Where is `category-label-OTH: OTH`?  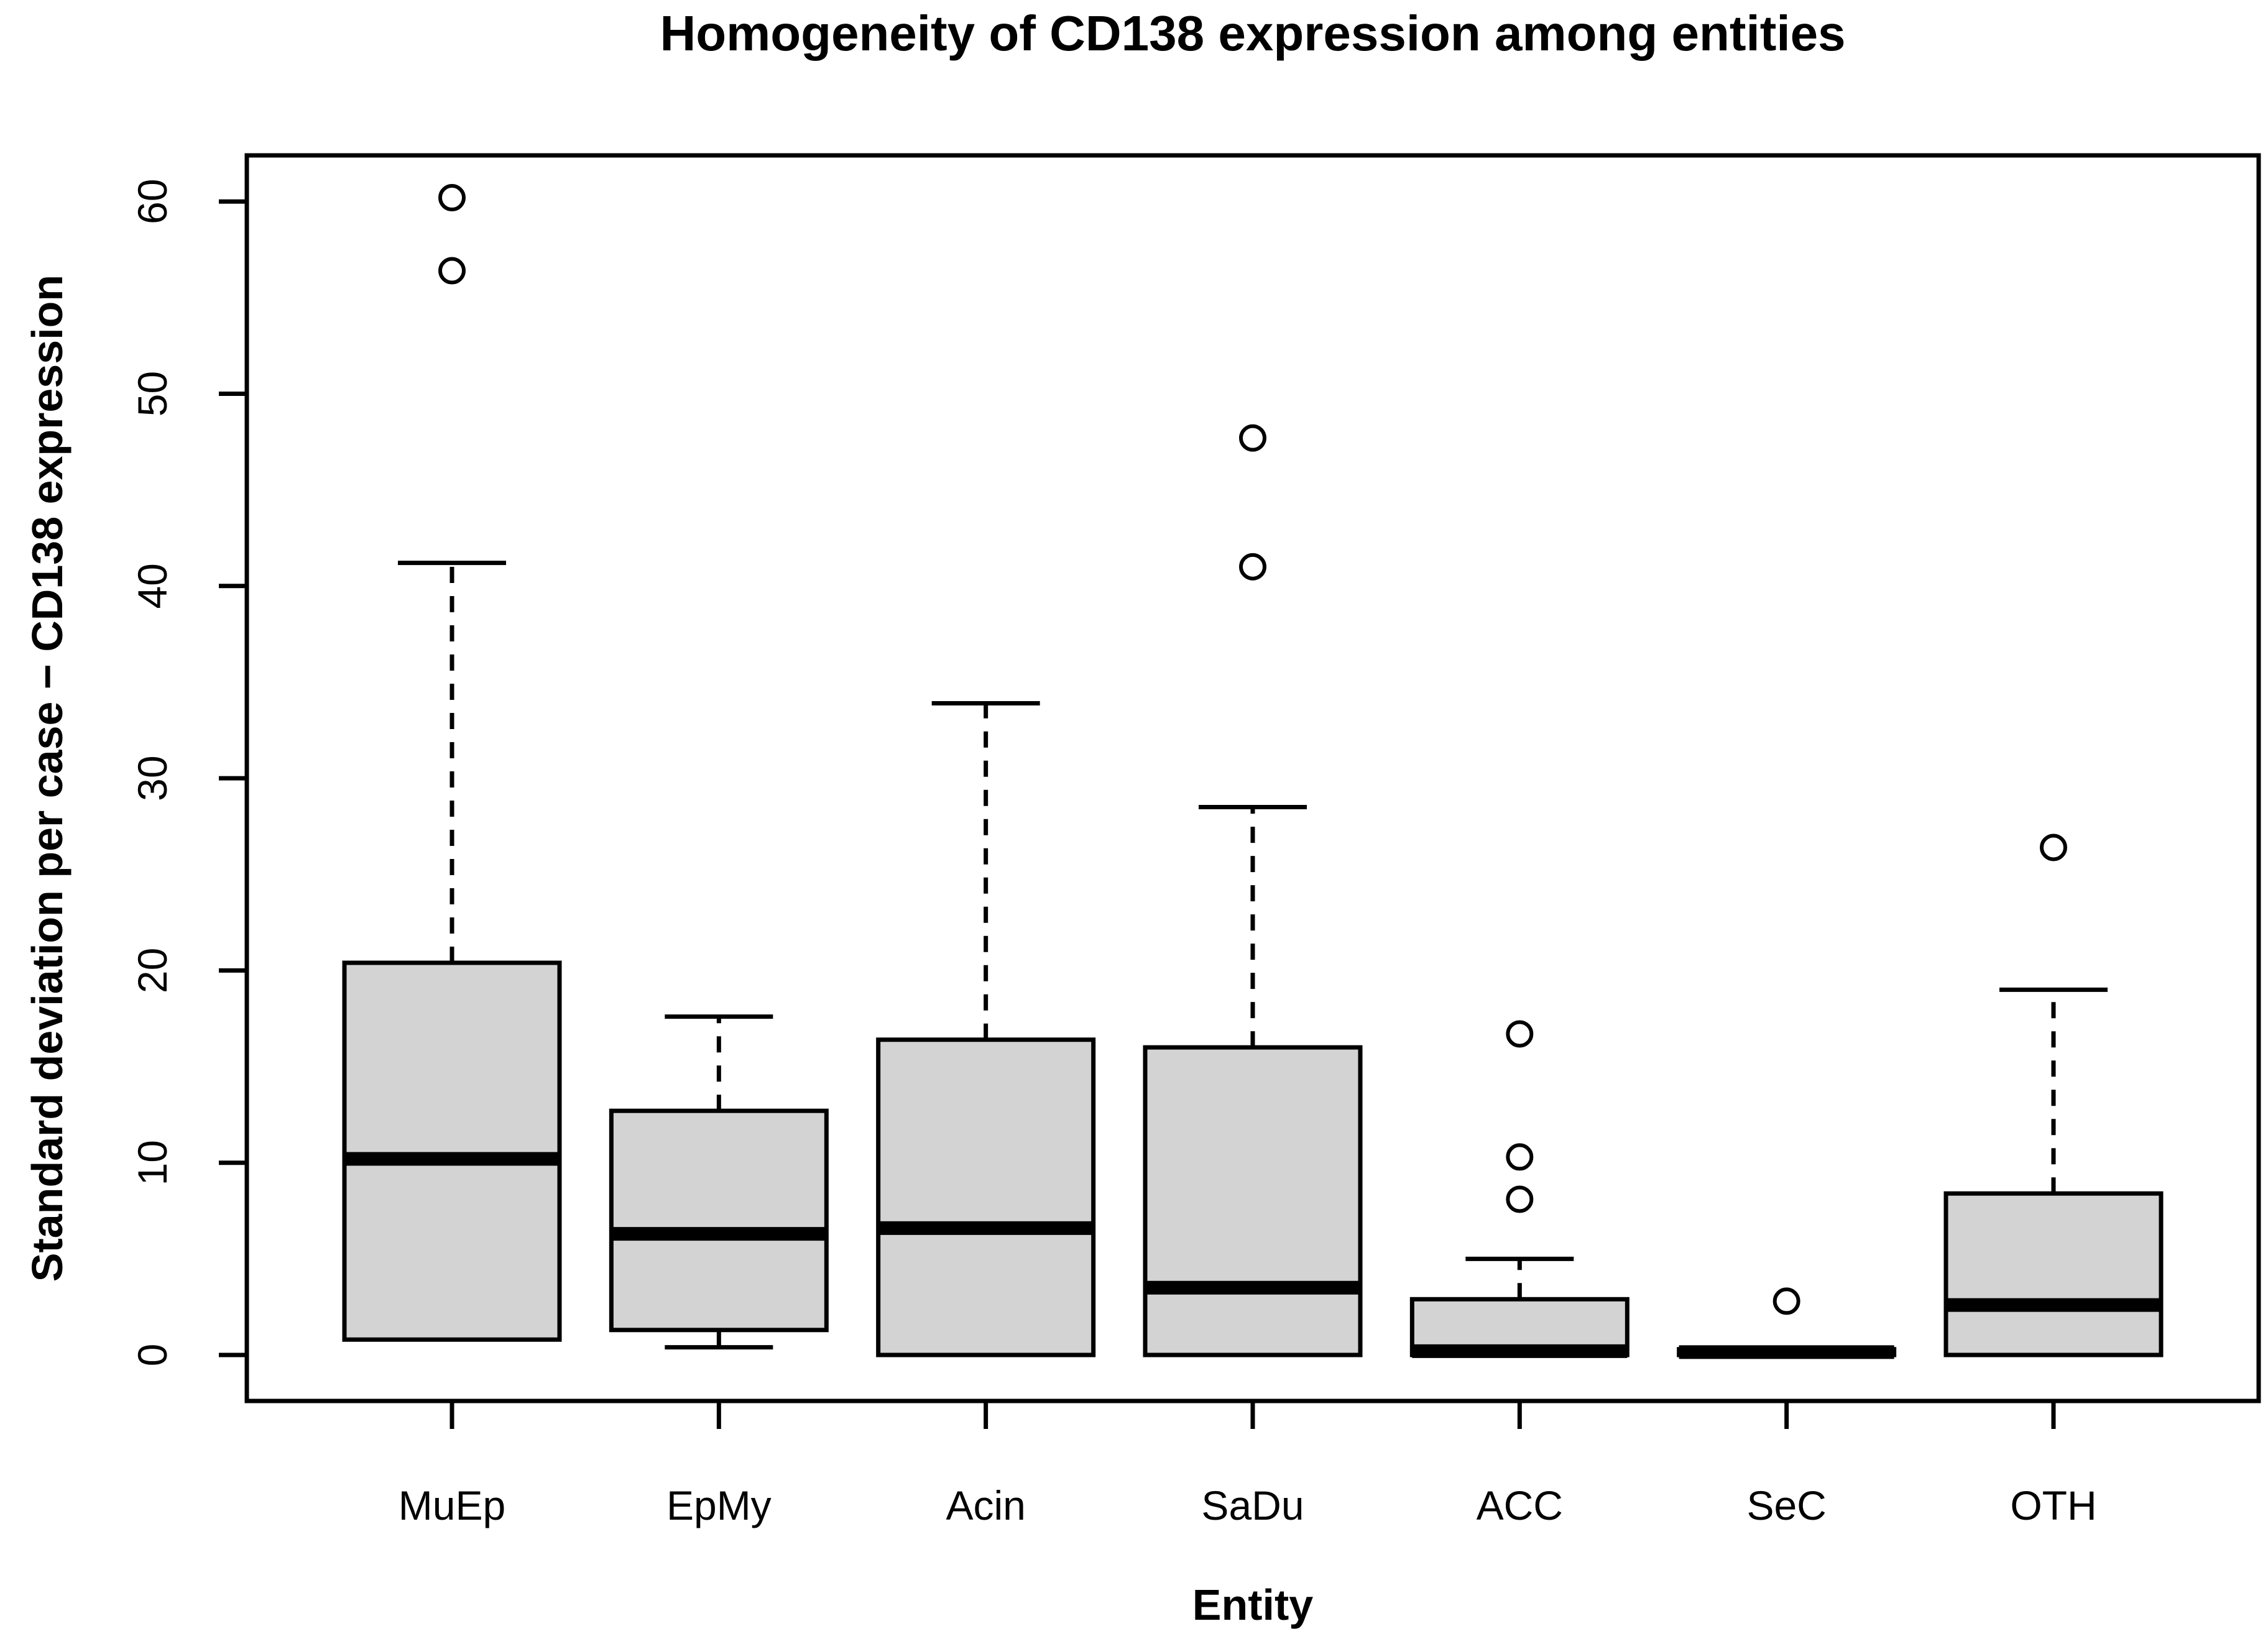
category-label-OTH: OTH is located at coordinates (2053, 1505).